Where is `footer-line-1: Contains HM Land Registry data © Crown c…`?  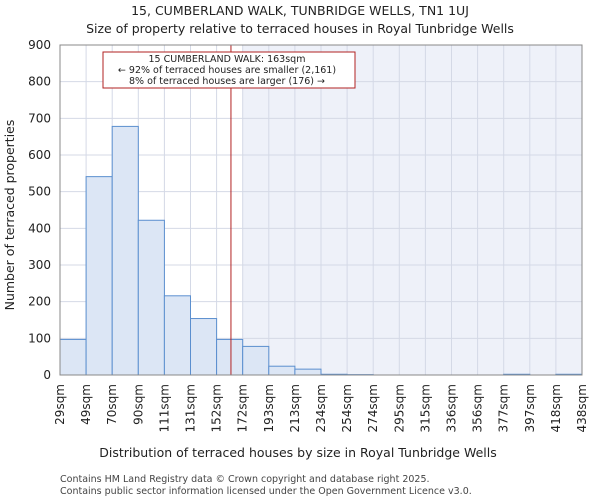 footer-line-1: Contains HM Land Registry data © Crown c… is located at coordinates (245, 479).